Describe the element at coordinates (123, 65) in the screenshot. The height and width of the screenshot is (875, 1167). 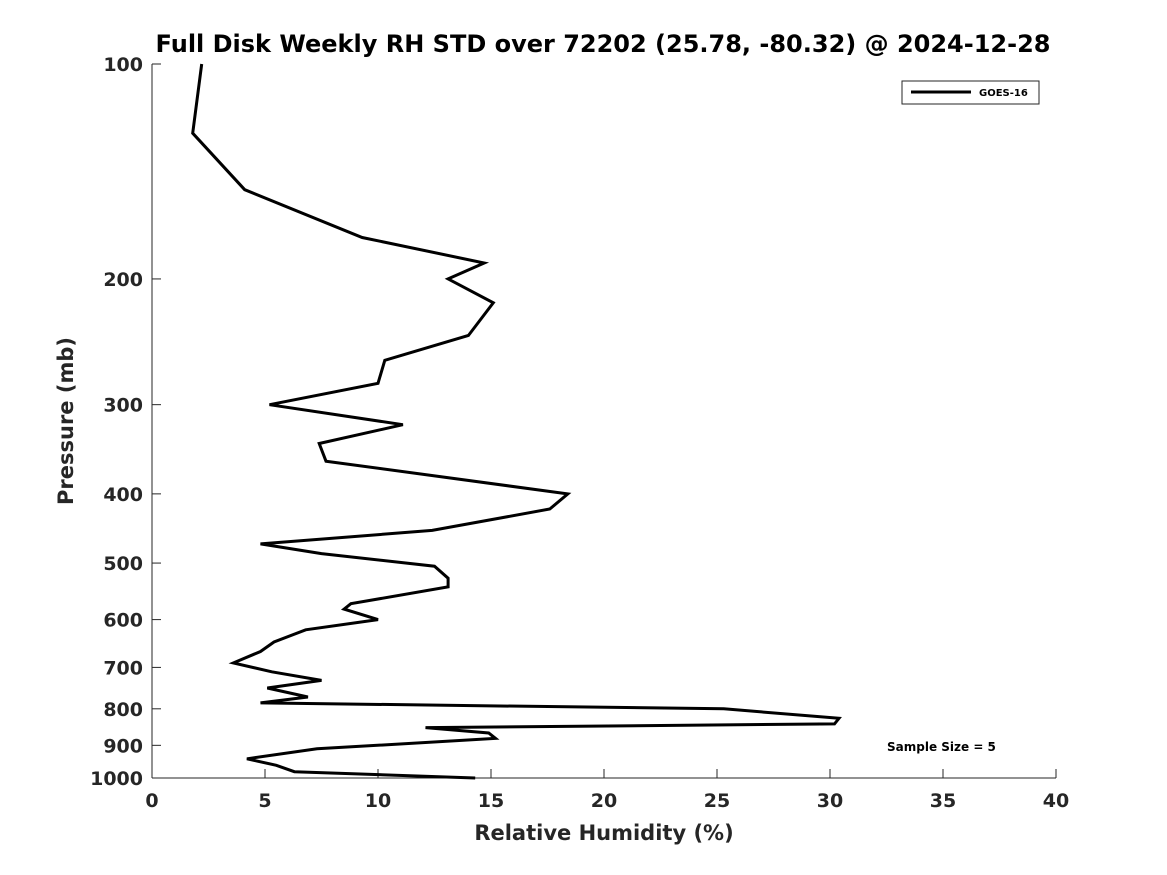
I see `y-tick-label: 100` at that location.